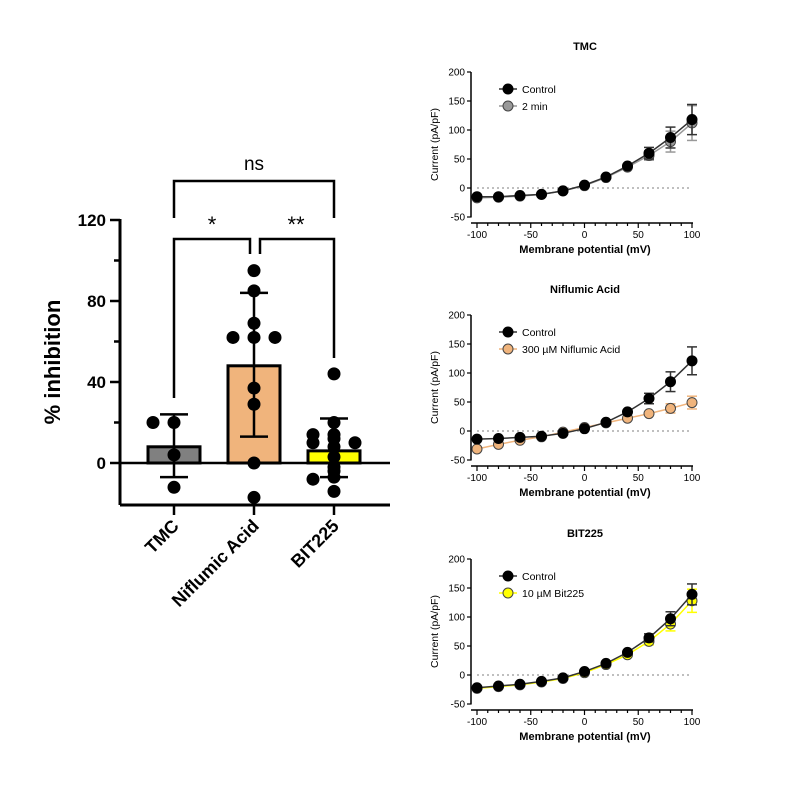 This screenshot has height=796, width=789. What do you see at coordinates (553, 594) in the screenshot?
I see `legend-label: 10 µM Bit225` at bounding box center [553, 594].